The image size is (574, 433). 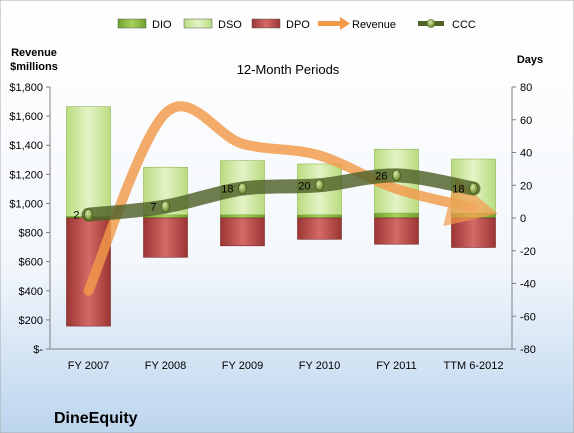 I want to click on left-tick-label: $1,400, so click(x=26, y=146).